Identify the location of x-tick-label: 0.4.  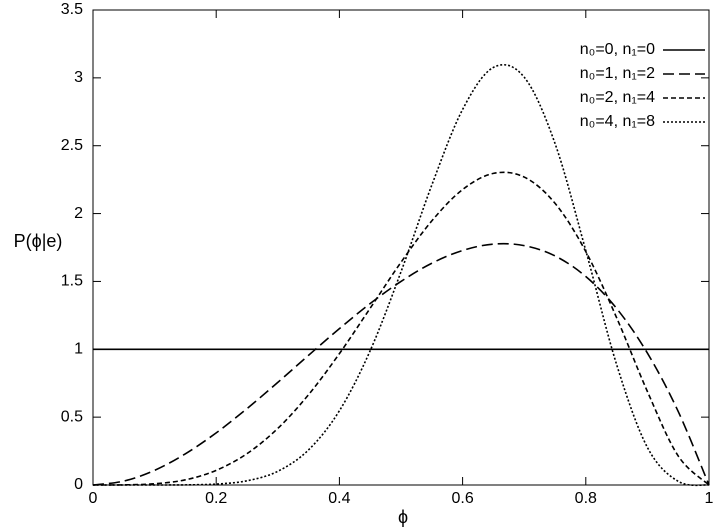
(339, 498).